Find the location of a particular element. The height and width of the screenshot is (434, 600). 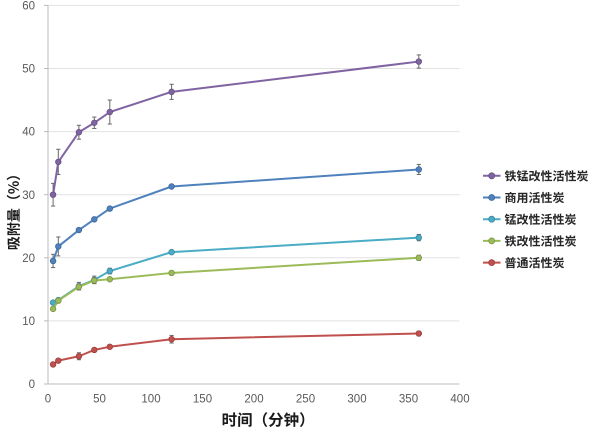

svg-text: 300 is located at coordinates (356, 400).